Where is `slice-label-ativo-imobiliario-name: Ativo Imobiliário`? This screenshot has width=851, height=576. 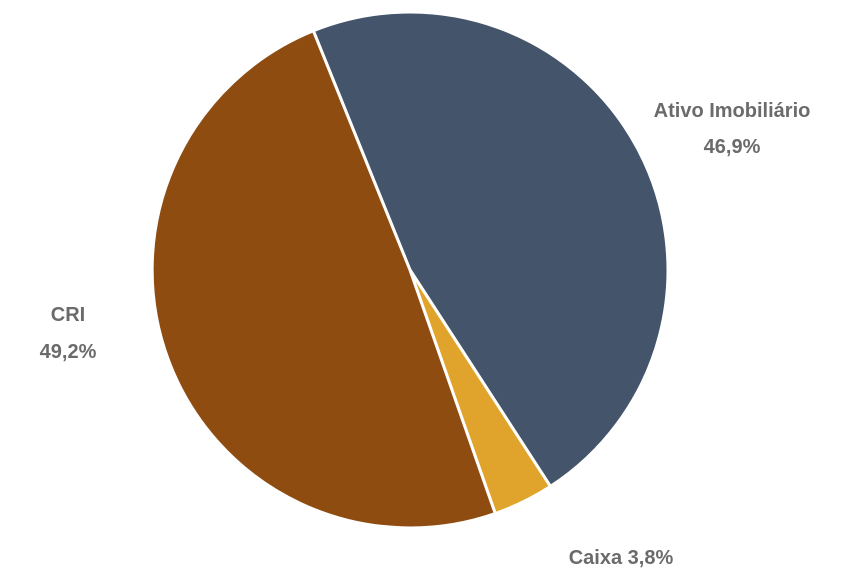
slice-label-ativo-imobiliario-name: Ativo Imobiliário is located at coordinates (732, 111).